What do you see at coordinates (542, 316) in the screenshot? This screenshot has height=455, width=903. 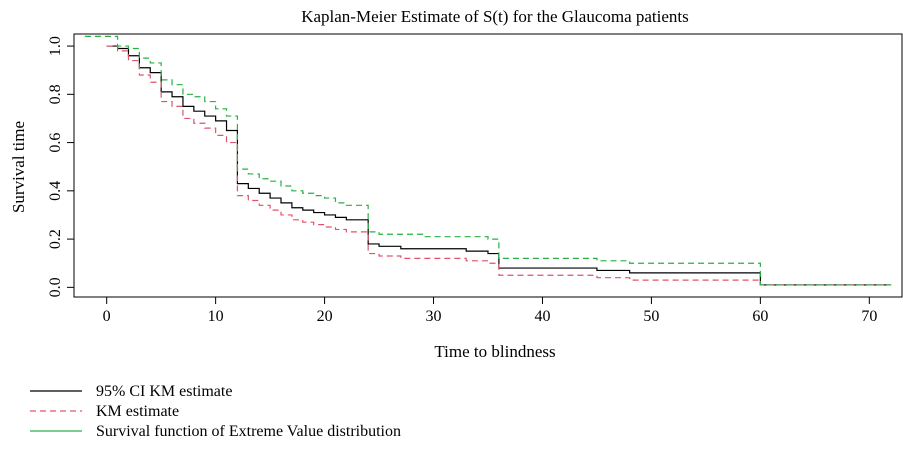 I see `x-tick-label: 40` at bounding box center [542, 316].